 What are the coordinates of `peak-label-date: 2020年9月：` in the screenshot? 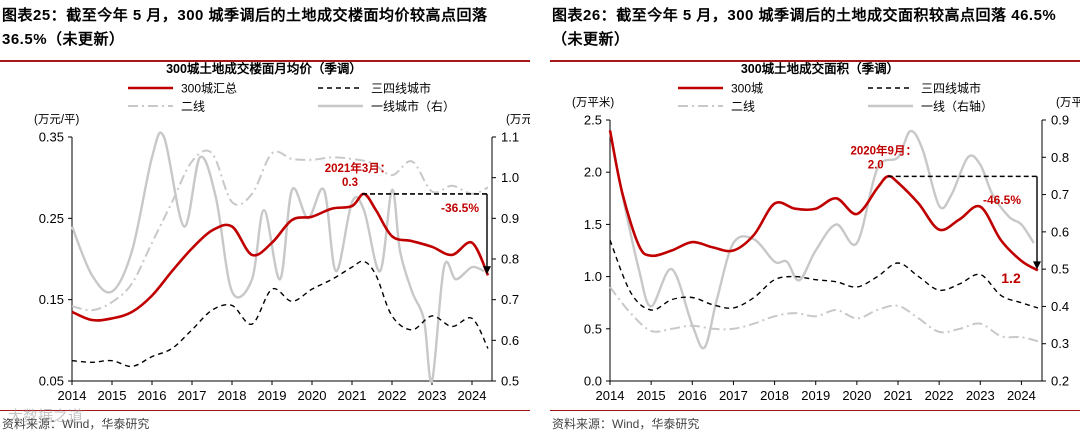 It's located at (883, 150).